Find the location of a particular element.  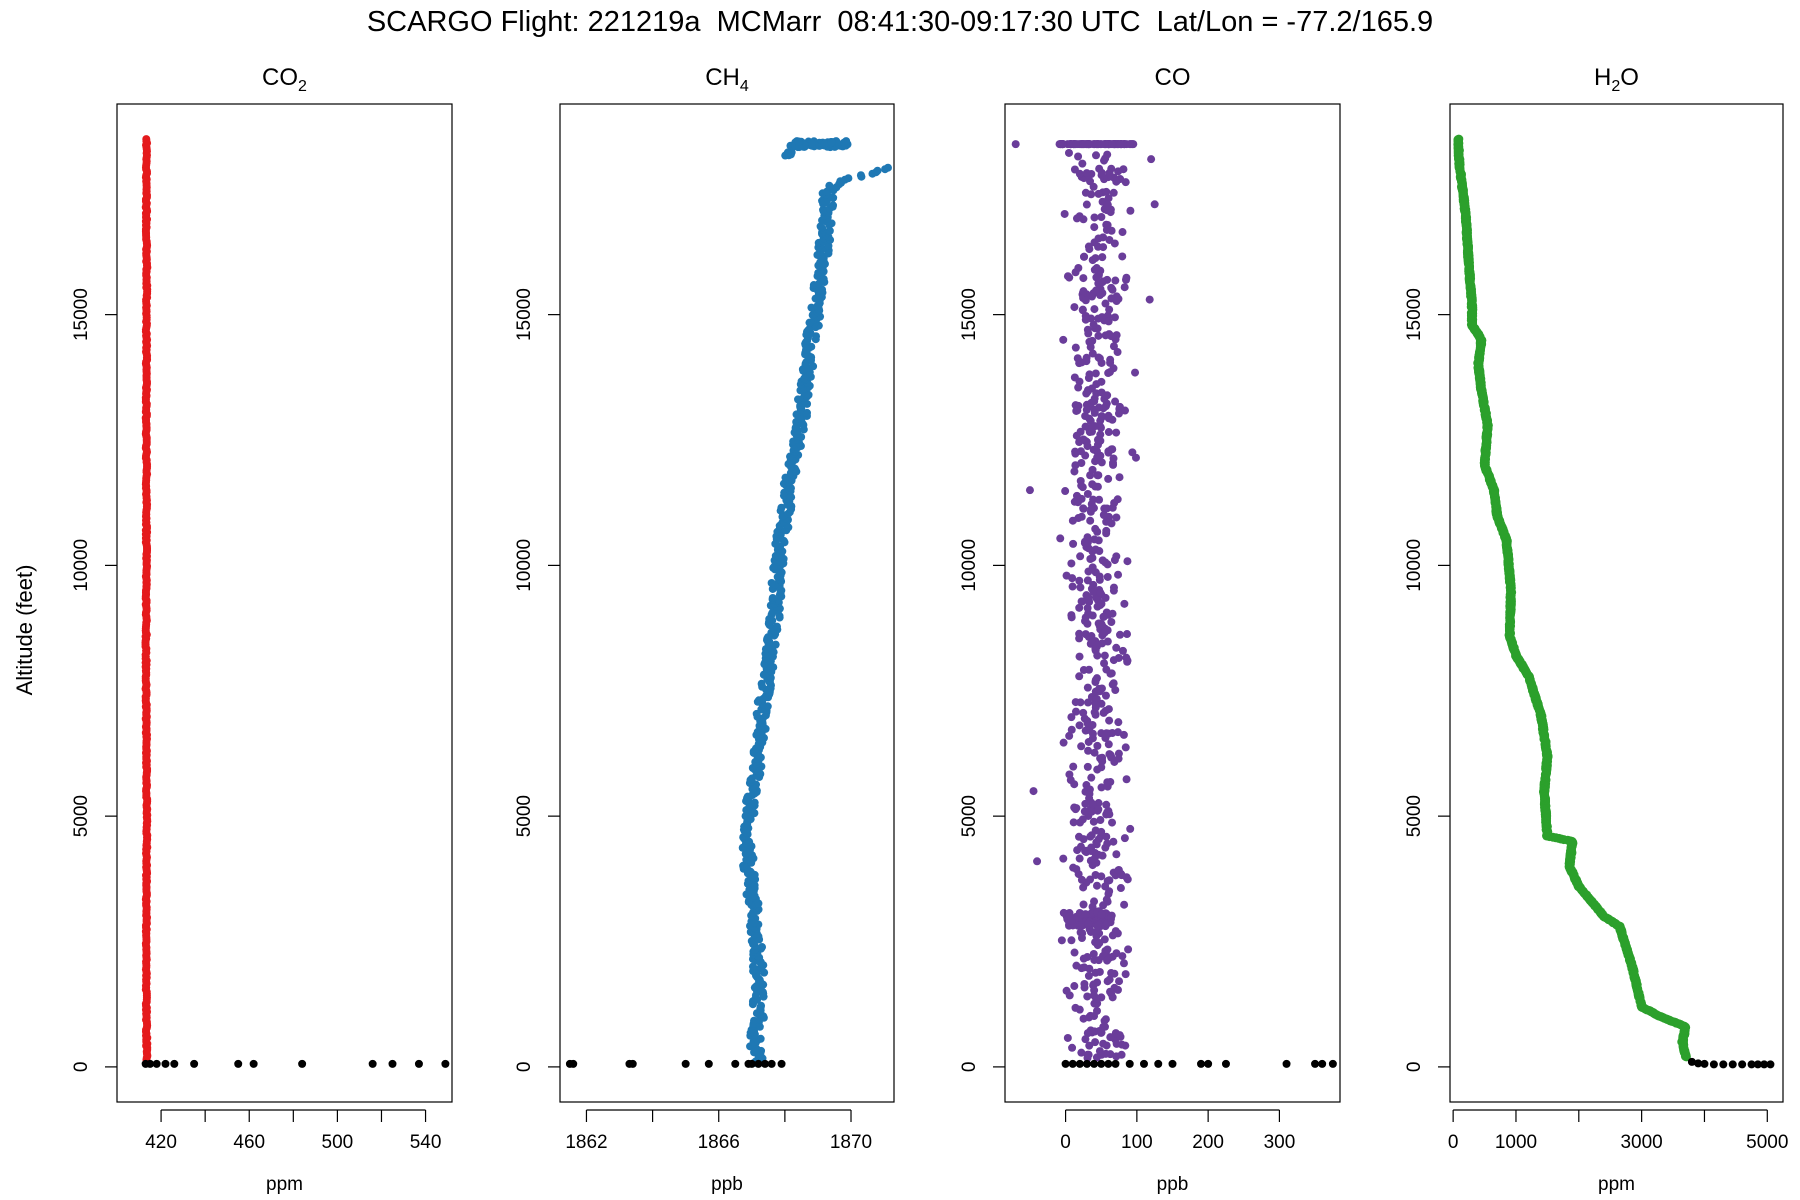

y-tick-label-ch4: 0 is located at coordinates (524, 1067).